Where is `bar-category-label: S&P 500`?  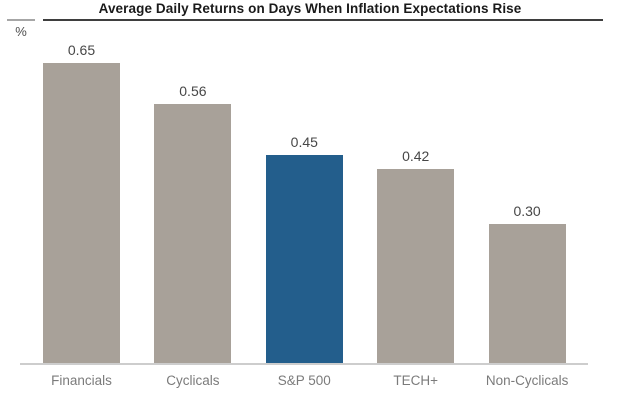 bar-category-label: S&P 500 is located at coordinates (304, 380).